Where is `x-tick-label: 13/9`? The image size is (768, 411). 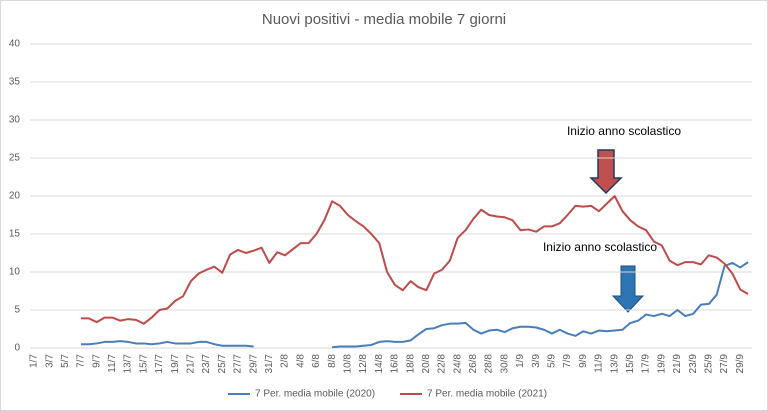
x-tick-label: 13/9 is located at coordinates (614, 364).